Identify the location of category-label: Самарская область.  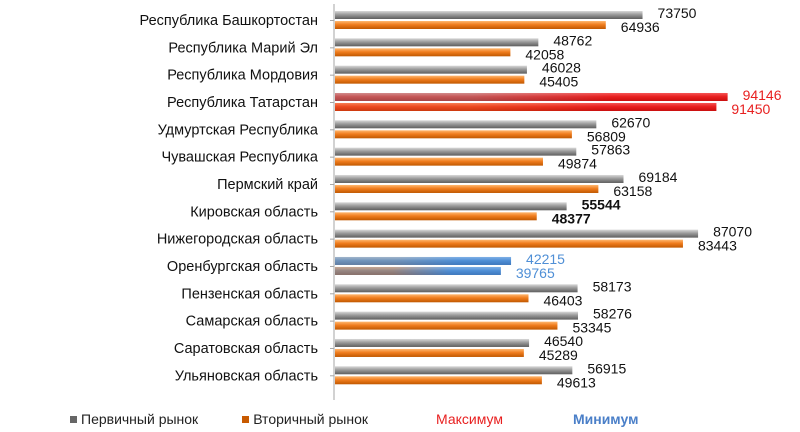
(252, 322).